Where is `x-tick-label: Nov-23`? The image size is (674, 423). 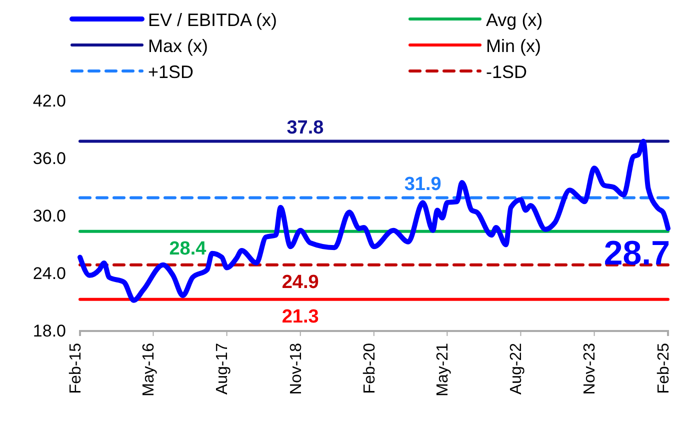
x-tick-label: Nov-23 is located at coordinates (590, 368).